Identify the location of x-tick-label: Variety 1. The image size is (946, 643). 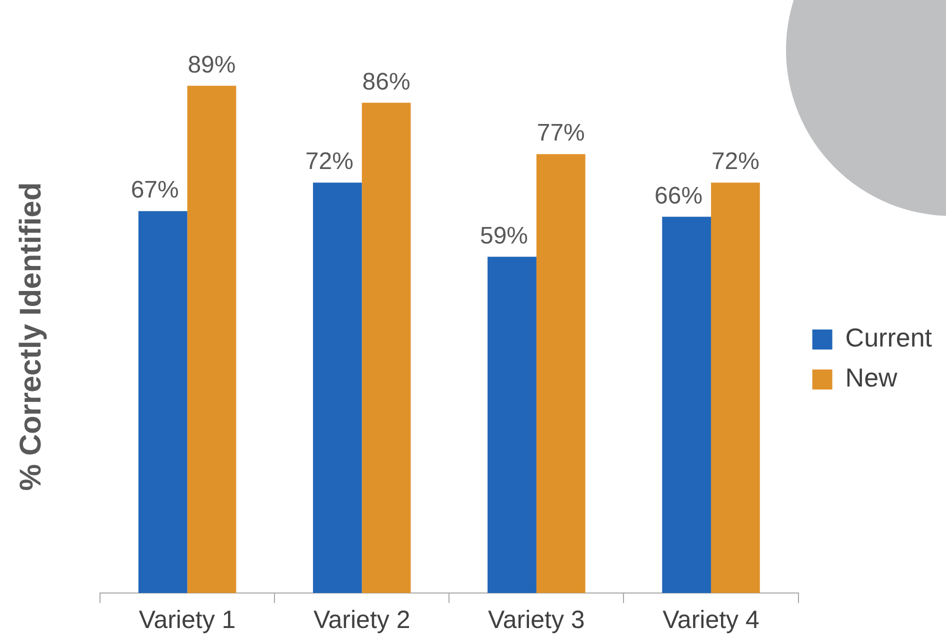
(187, 620).